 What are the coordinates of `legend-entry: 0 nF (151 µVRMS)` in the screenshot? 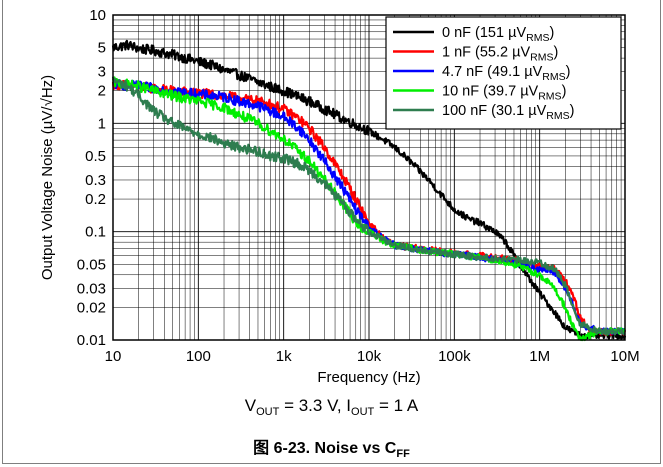 It's located at (498, 34).